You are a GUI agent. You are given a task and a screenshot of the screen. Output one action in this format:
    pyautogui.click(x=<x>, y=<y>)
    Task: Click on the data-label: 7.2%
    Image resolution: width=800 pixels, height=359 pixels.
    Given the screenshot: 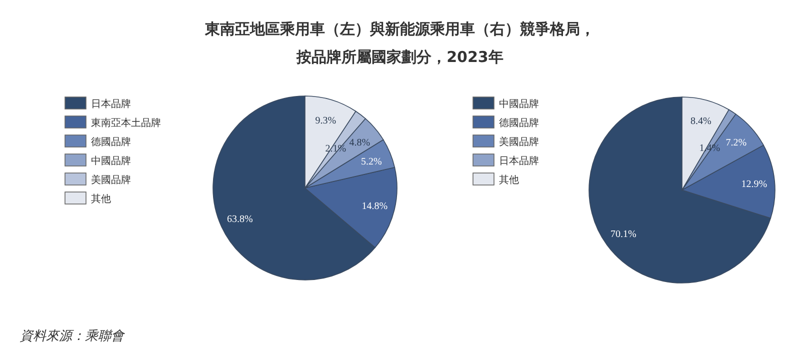 What is the action you would take?
    pyautogui.click(x=736, y=143)
    